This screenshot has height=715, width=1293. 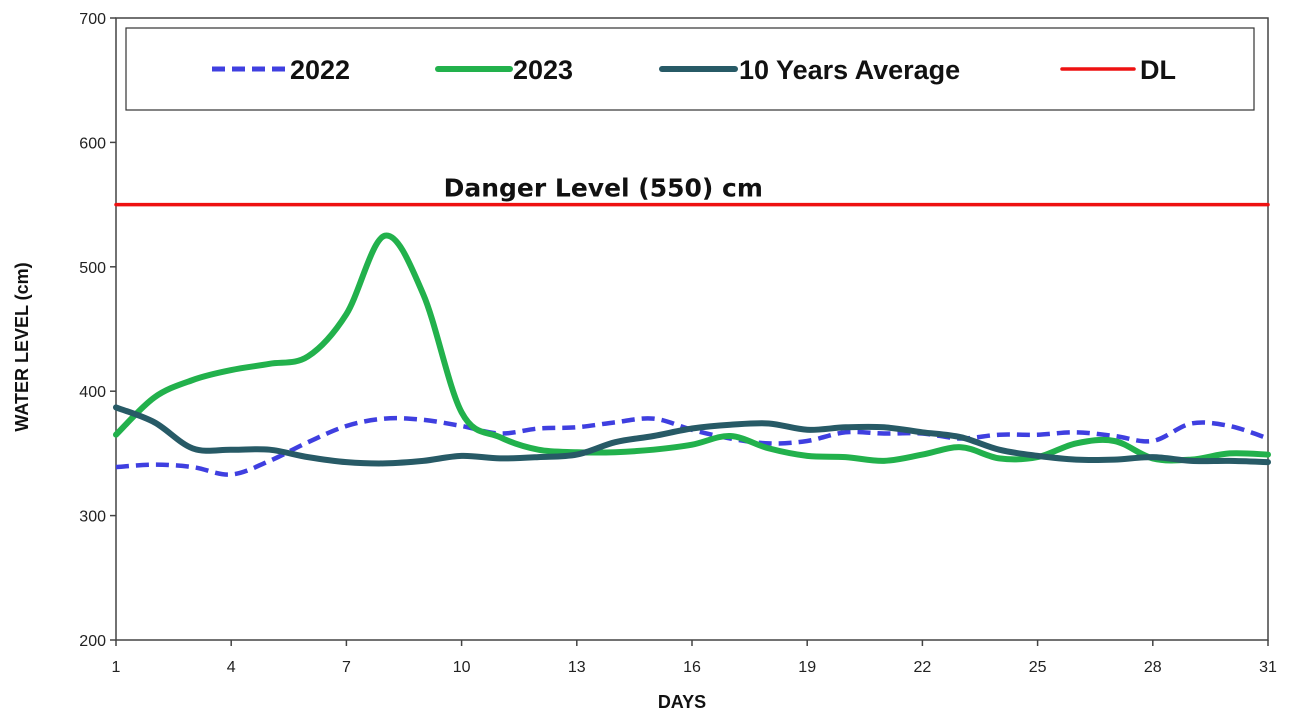 What do you see at coordinates (462, 667) in the screenshot?
I see `x-tick-label: 10` at bounding box center [462, 667].